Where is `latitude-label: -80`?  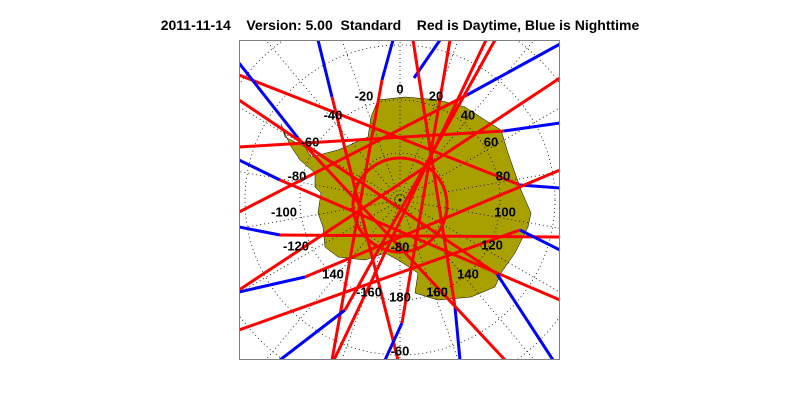
latitude-label: -80 is located at coordinates (400, 246).